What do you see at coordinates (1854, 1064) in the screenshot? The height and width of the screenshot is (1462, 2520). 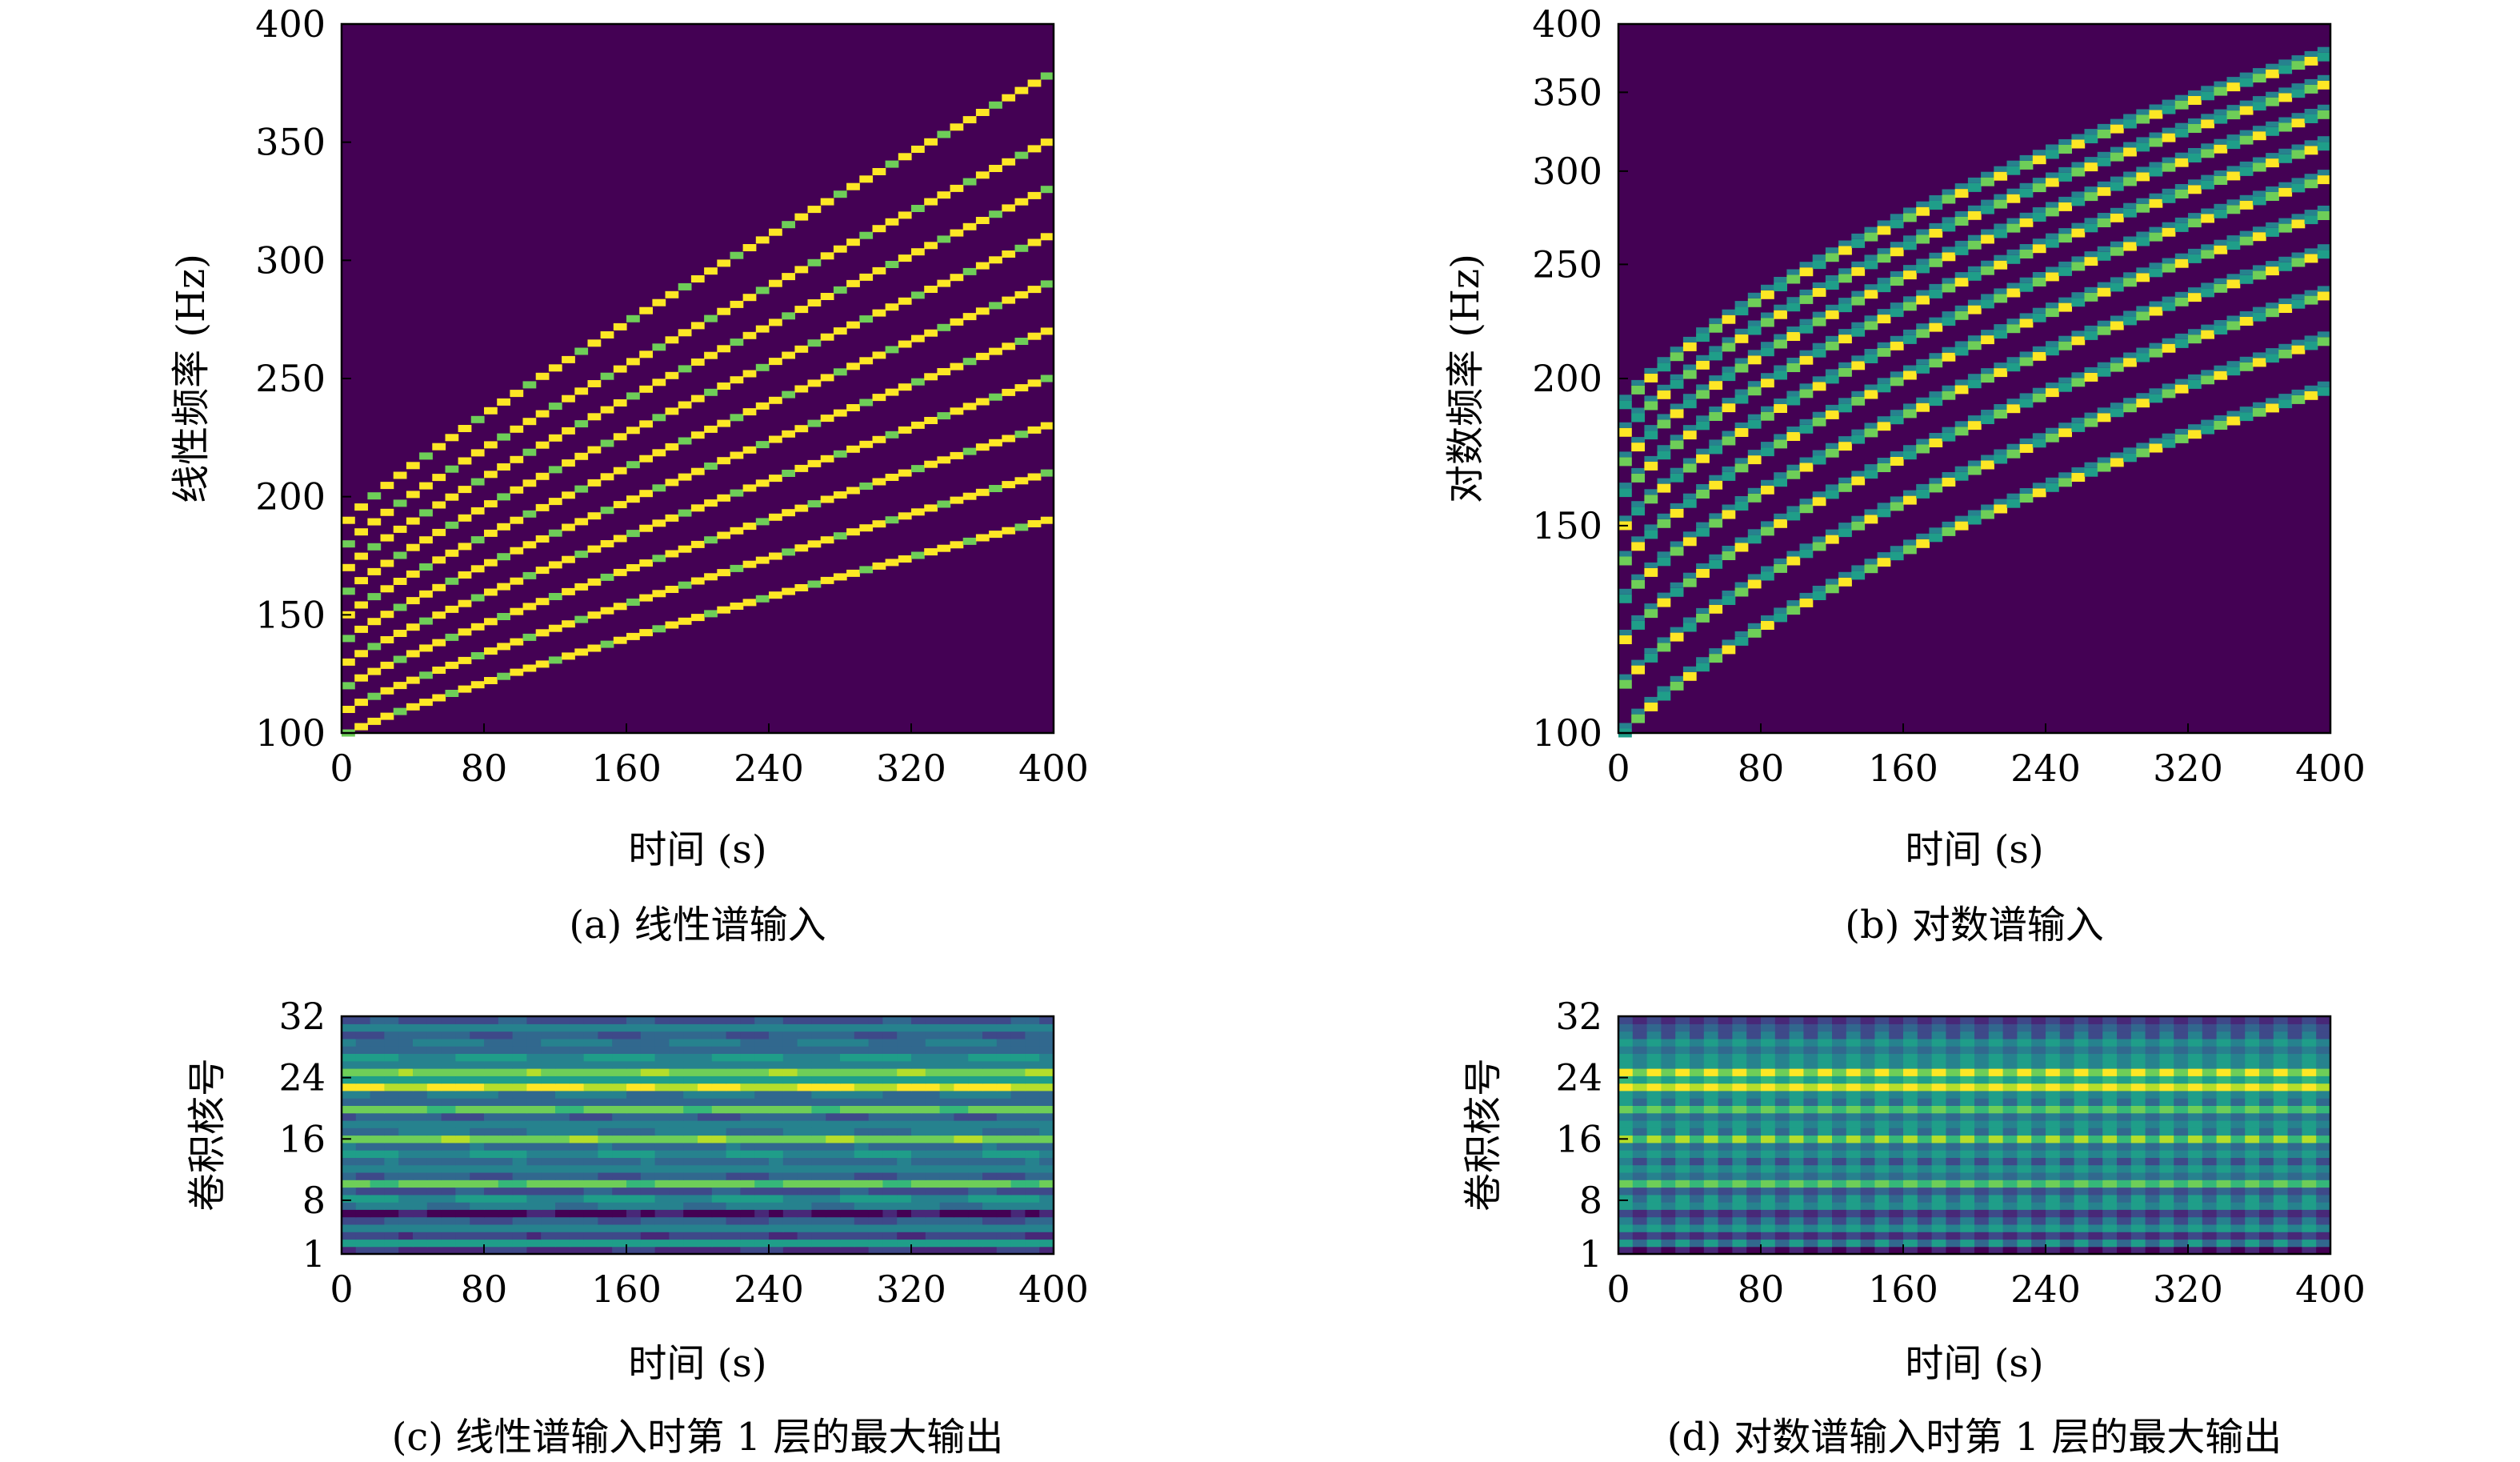 I see `panel-d-kernel-26-cell` at bounding box center [1854, 1064].